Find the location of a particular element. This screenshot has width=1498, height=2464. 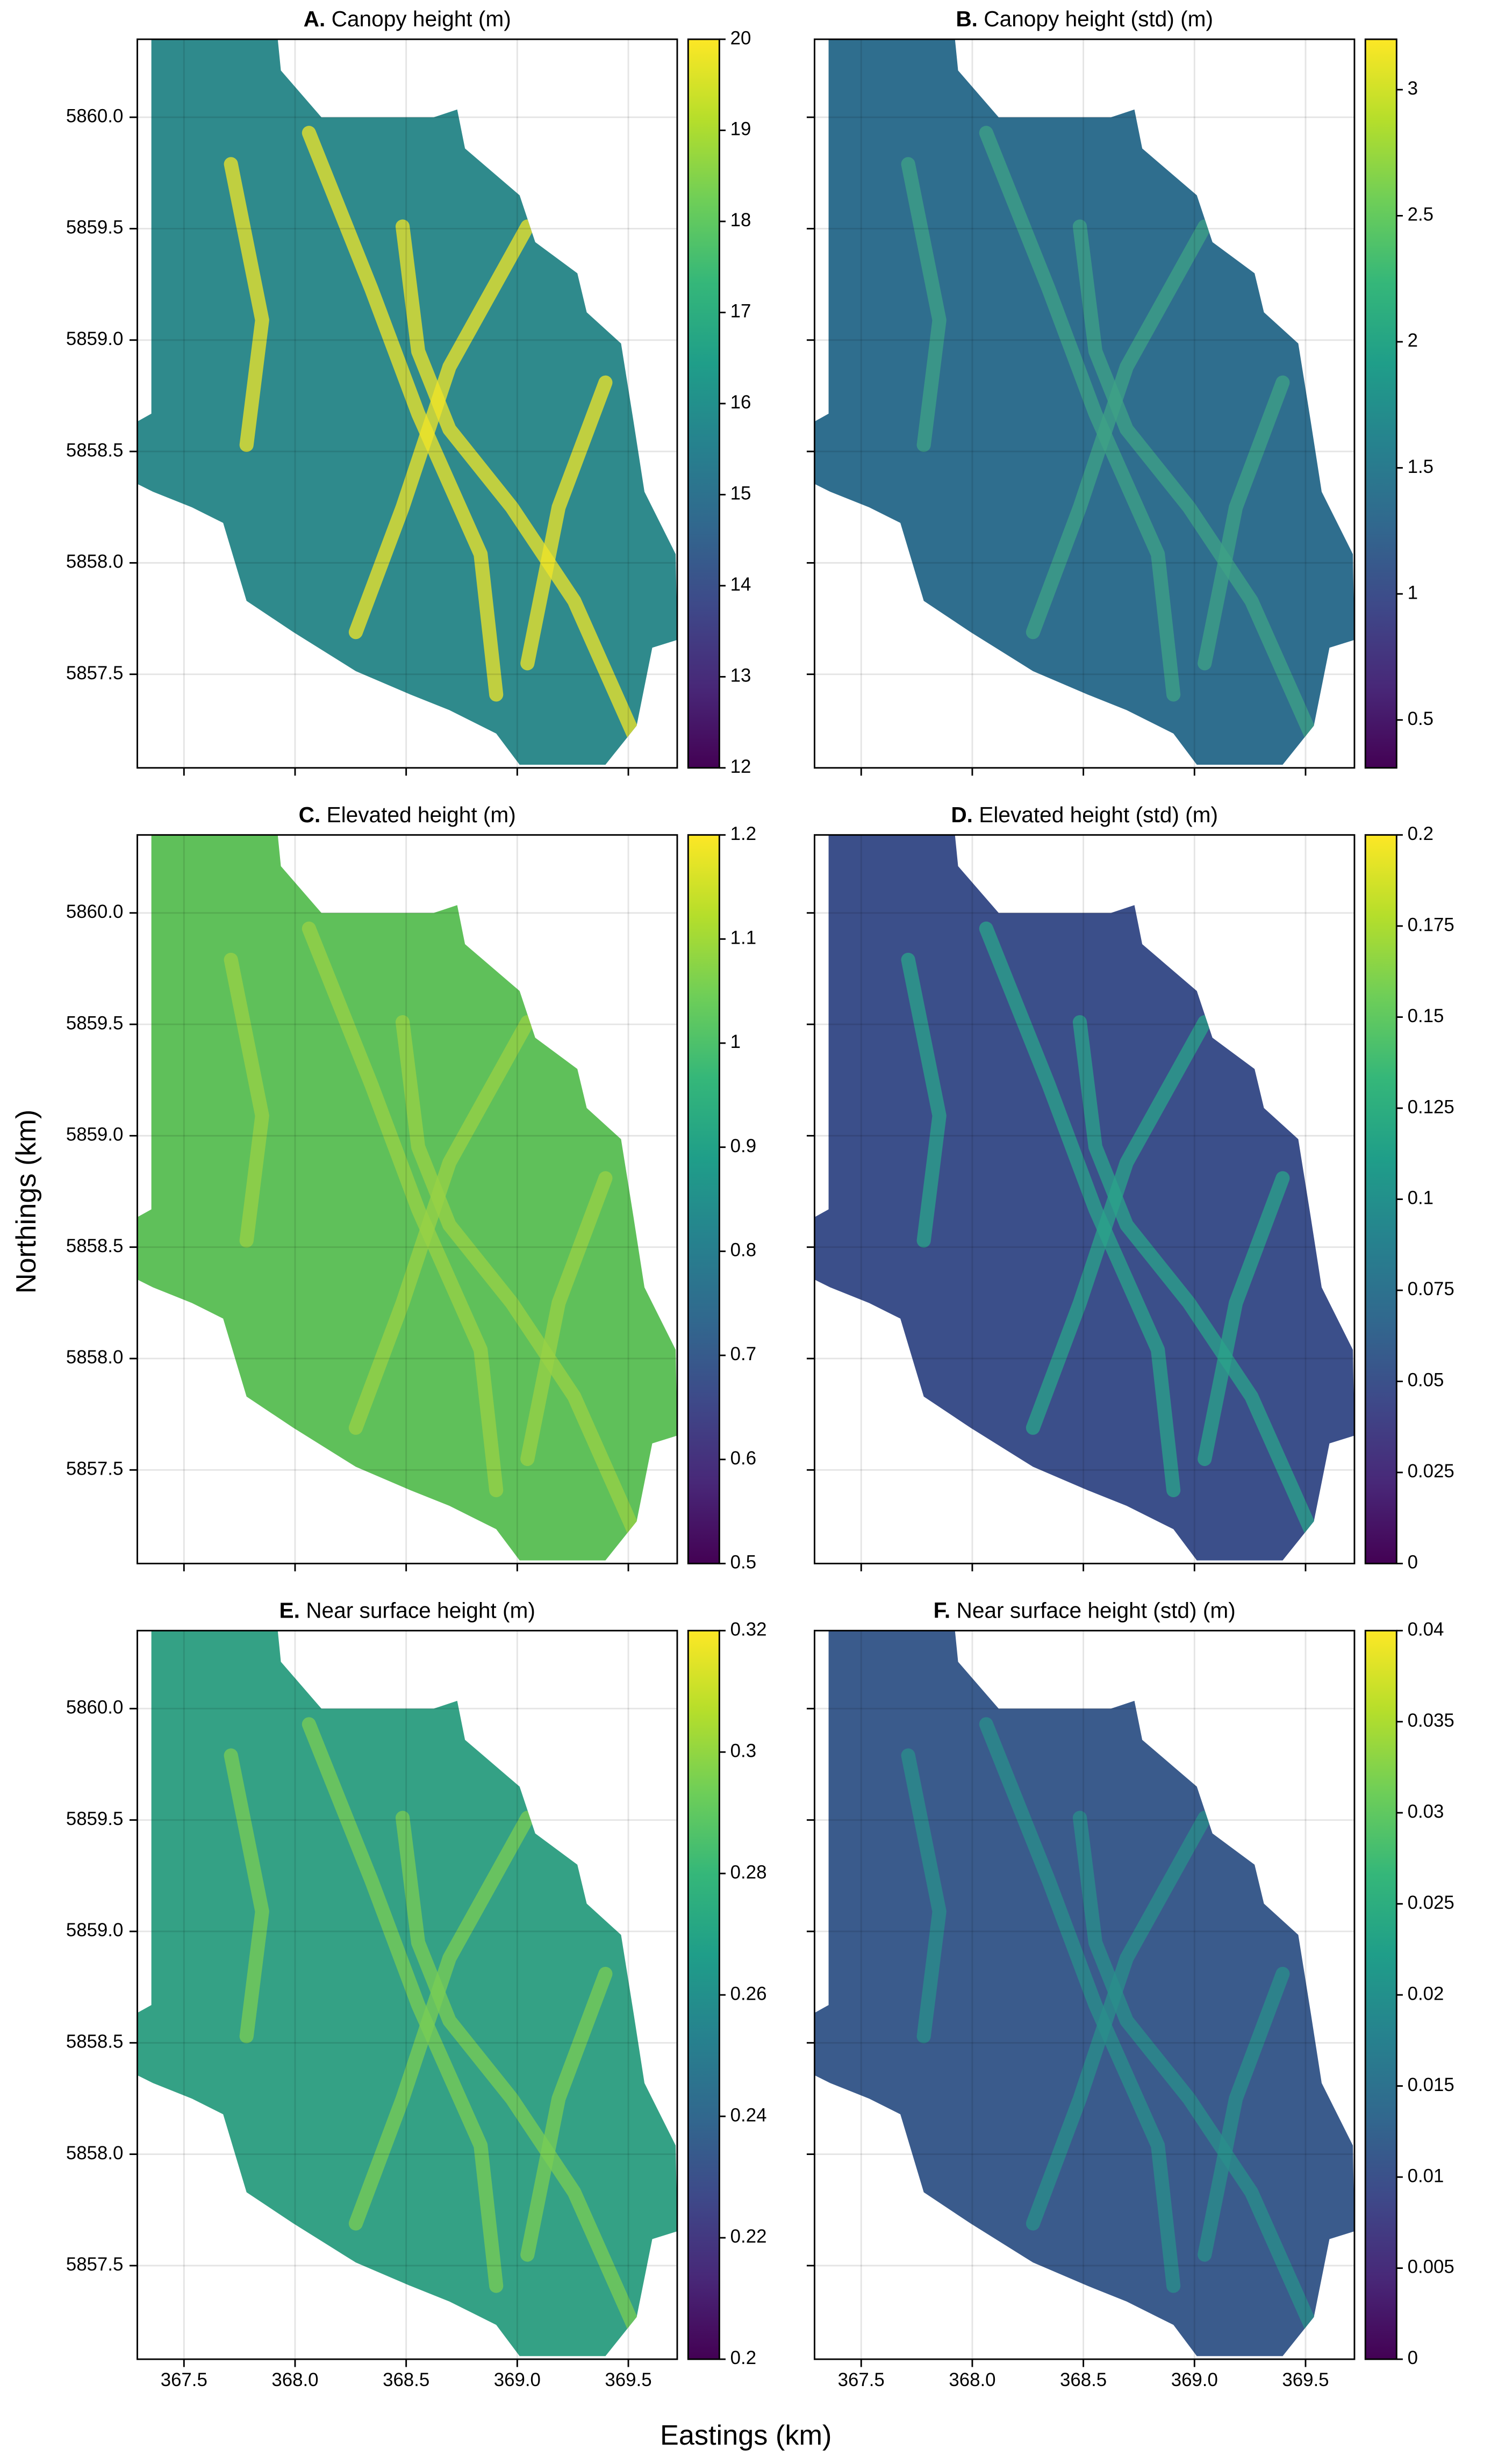

panel-title-text: Near surface height (std) (m) is located at coordinates (1095, 1610).